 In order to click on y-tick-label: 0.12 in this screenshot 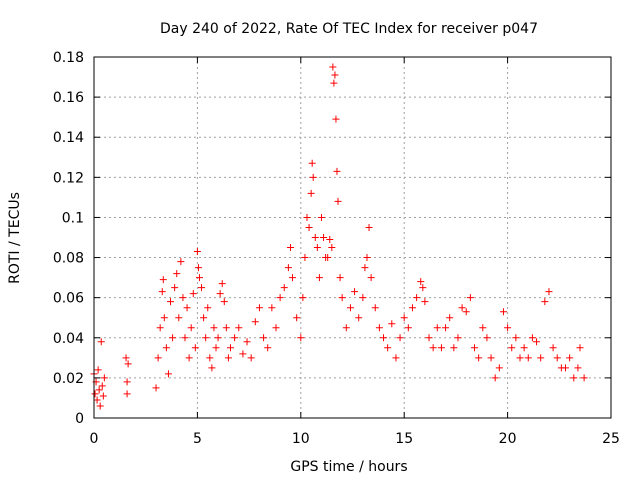, I will do `click(68, 178)`.